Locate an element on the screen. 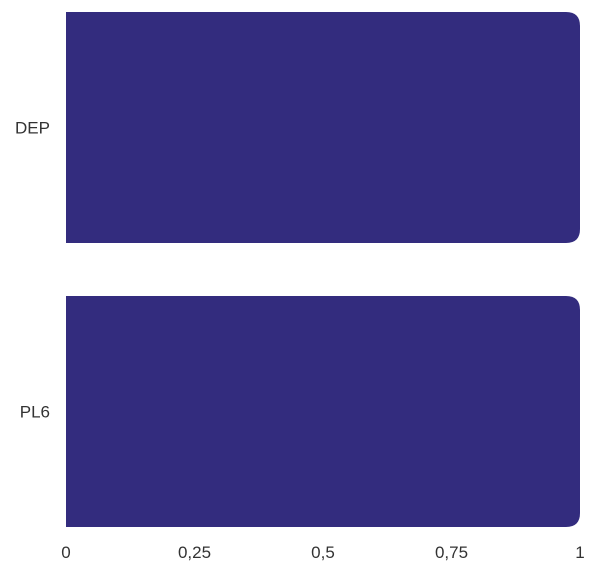 This screenshot has width=589, height=562. x-tick-label: 0,25 is located at coordinates (194, 552).